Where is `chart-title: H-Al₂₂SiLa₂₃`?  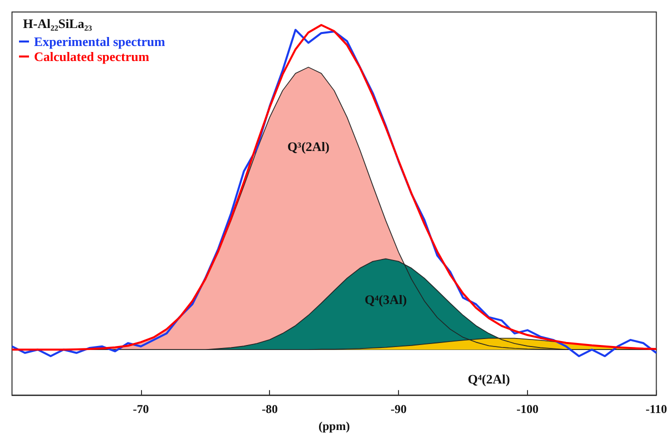 chart-title: H-Al₂₂SiLa₂₃ is located at coordinates (57, 23).